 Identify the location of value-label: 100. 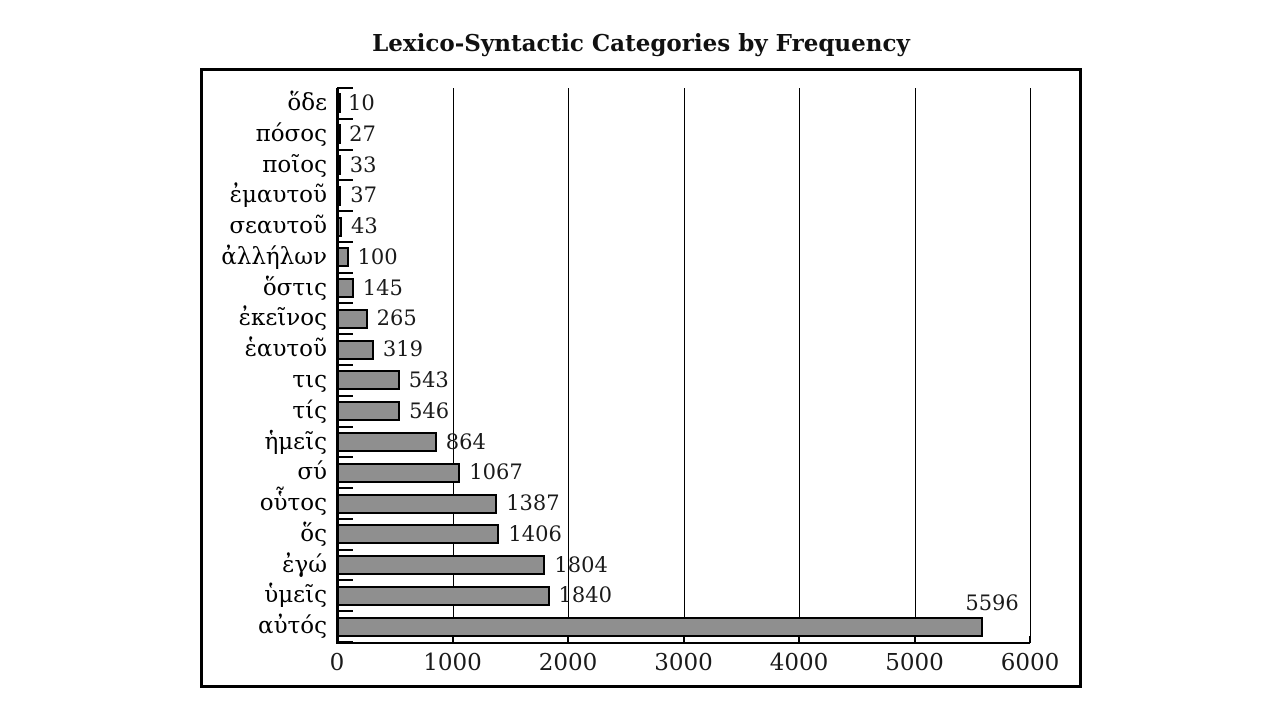
(377, 256).